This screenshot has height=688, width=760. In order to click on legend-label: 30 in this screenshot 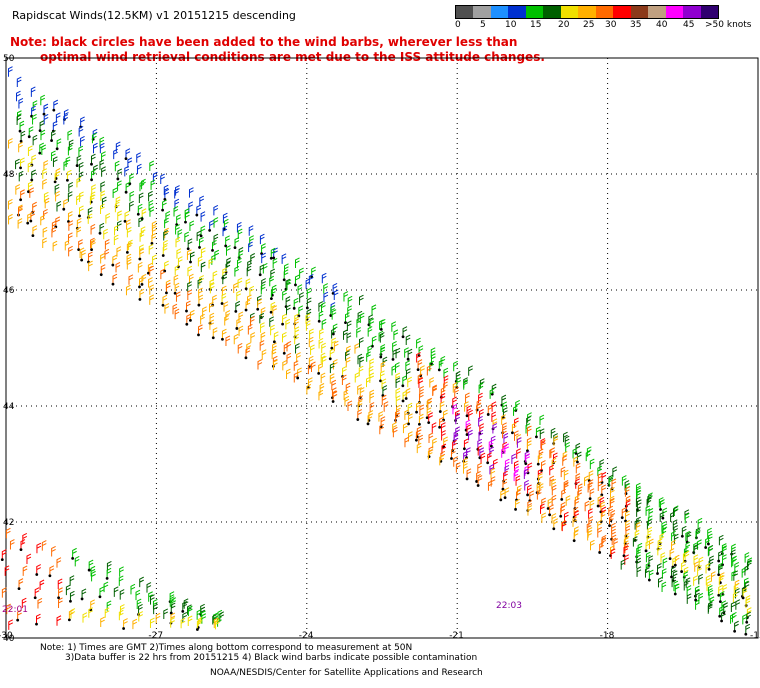, I will do `click(611, 25)`.